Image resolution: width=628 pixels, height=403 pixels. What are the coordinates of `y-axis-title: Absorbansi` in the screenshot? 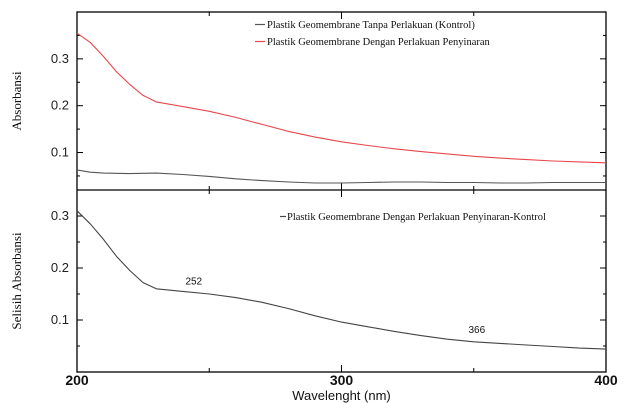 It's located at (16, 101).